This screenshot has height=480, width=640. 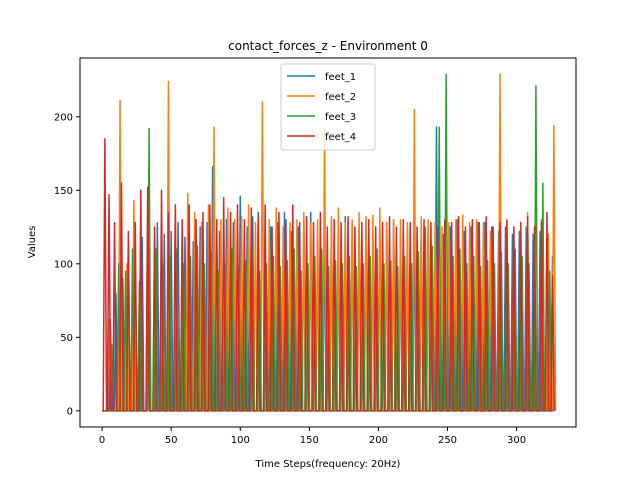 I want to click on x-tick-label: 0, so click(x=102, y=440).